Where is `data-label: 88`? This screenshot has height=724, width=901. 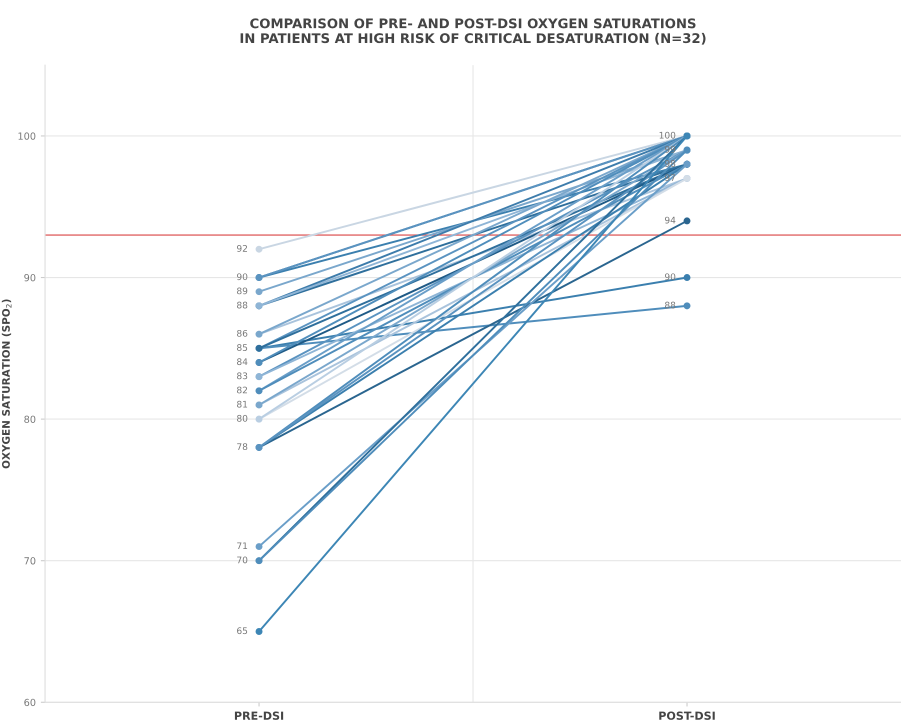
data-label: 88 is located at coordinates (242, 305).